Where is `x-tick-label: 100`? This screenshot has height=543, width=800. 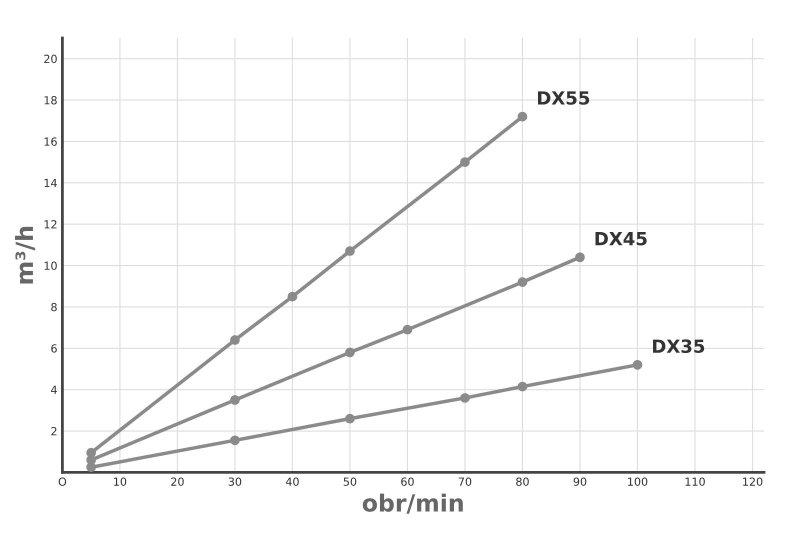
x-tick-label: 100 is located at coordinates (638, 481).